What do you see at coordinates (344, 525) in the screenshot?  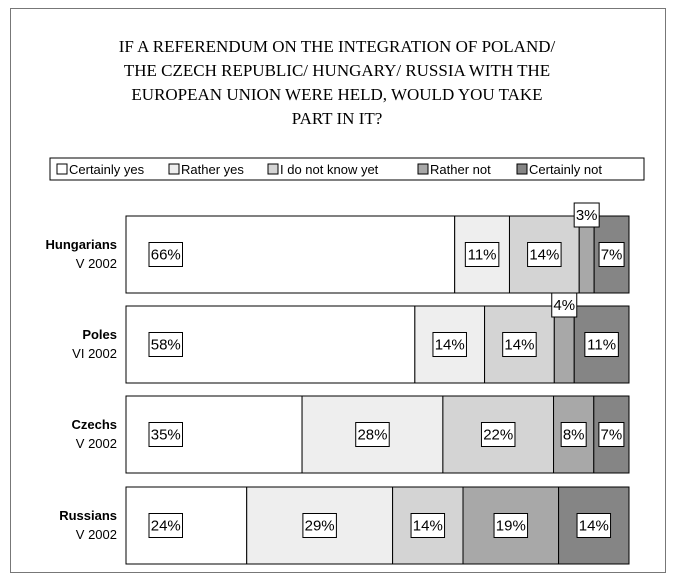 I see `bar-group: Russians V 2002 24% 29% 14% 19% 14%` at bounding box center [344, 525].